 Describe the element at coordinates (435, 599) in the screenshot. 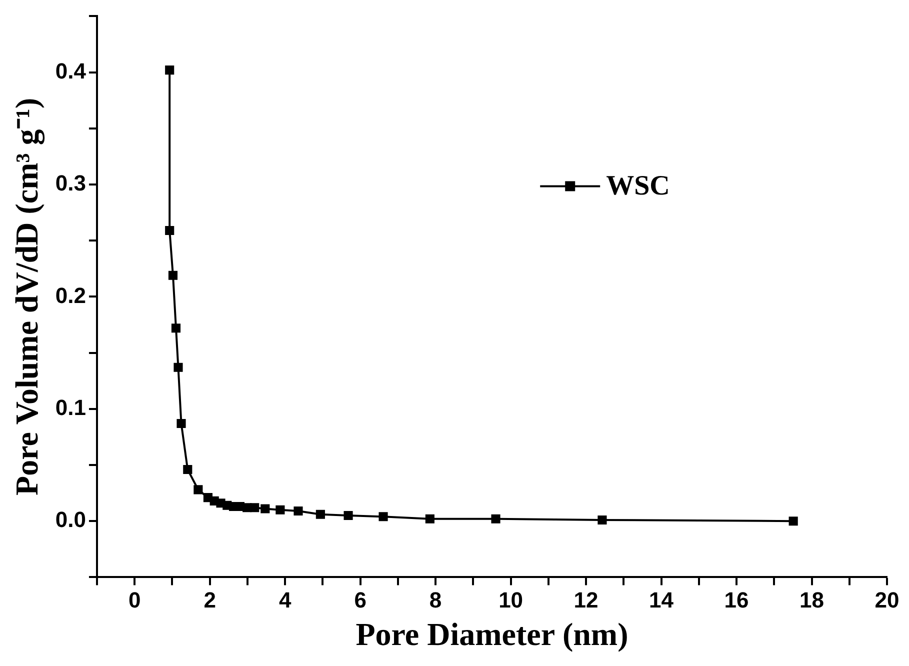

I see `x-tick-label: 8` at that location.